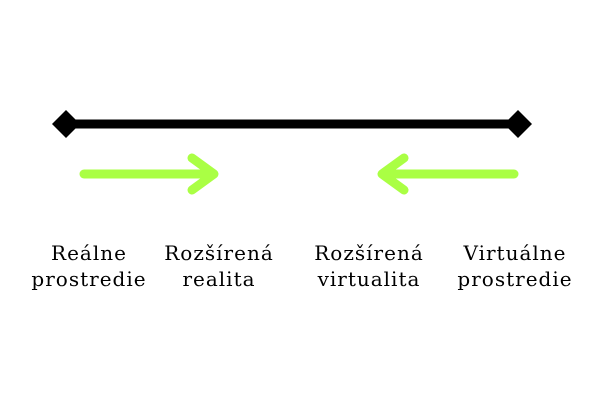  I want to click on label-augmented-reality: Rozšírená realita, so click(219, 266).